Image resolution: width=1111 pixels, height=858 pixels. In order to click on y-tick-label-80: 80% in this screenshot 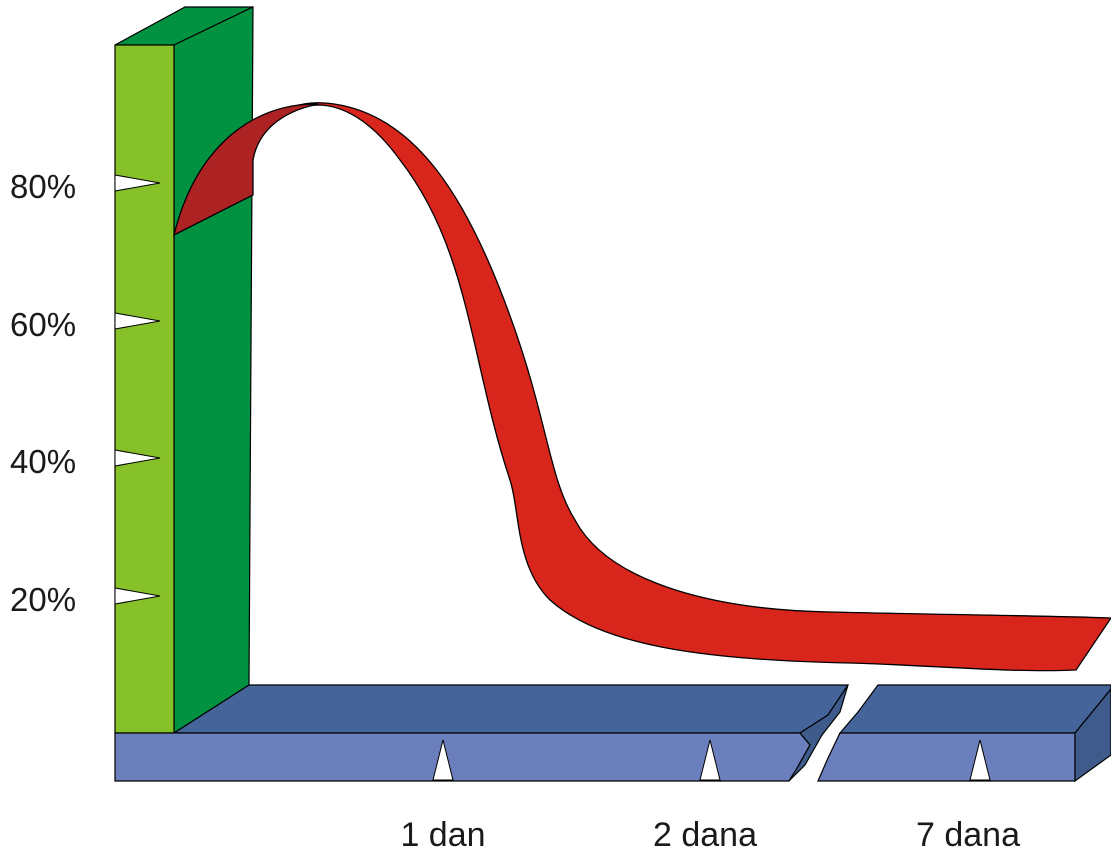, I will do `click(43, 186)`.